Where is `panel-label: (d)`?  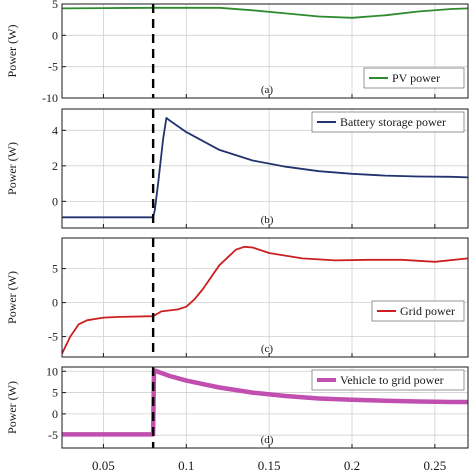 panel-label: (d) is located at coordinates (267, 440).